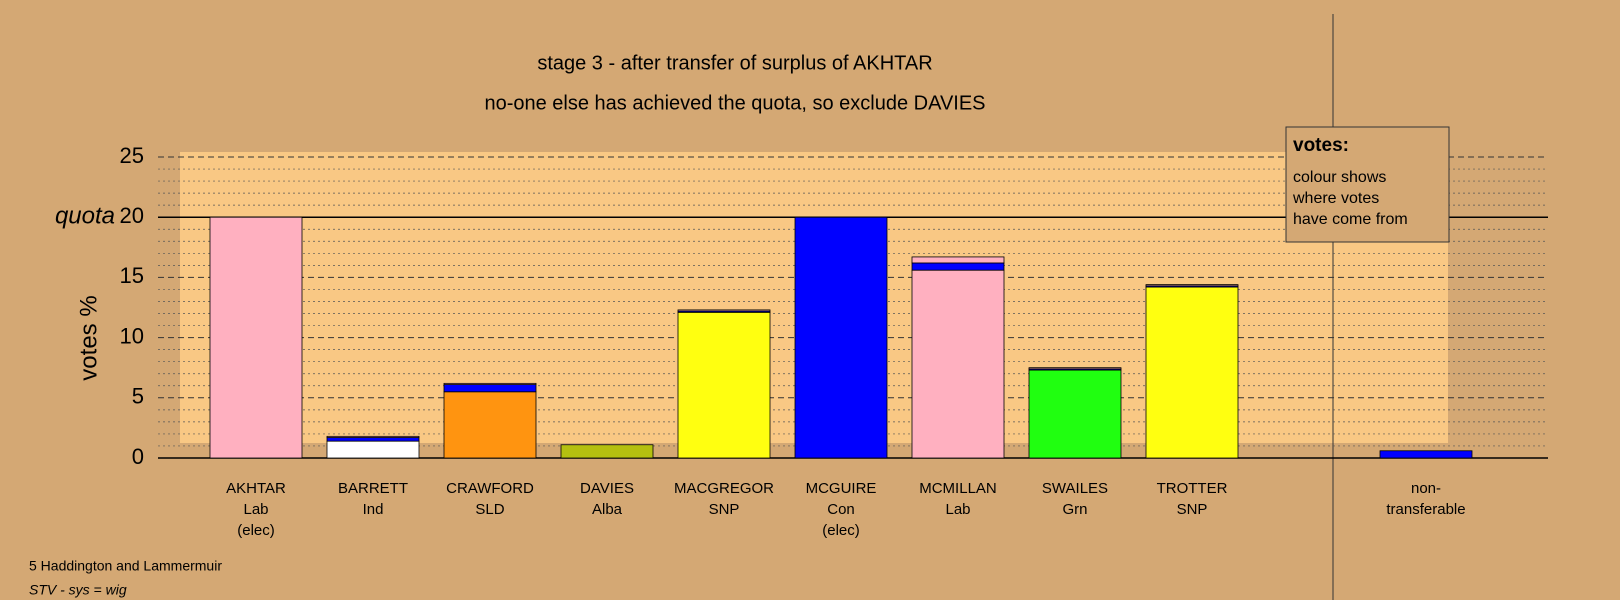 This screenshot has height=600, width=1620. What do you see at coordinates (724, 488) in the screenshot?
I see `x-tick-label: MACGREGOR` at bounding box center [724, 488].